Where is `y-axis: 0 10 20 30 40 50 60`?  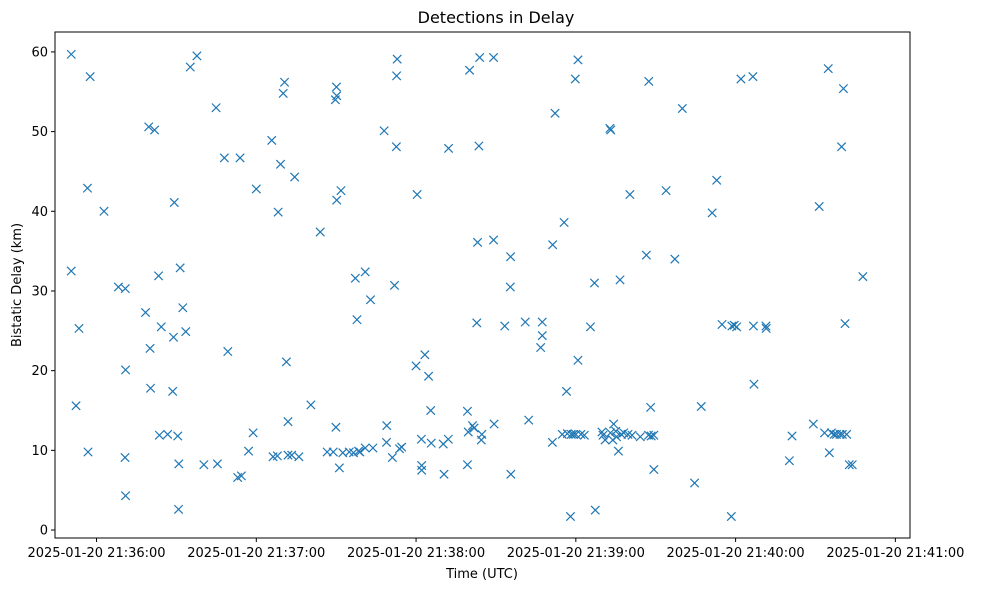
y-axis: 0 10 20 30 40 50 60 is located at coordinates (43, 292).